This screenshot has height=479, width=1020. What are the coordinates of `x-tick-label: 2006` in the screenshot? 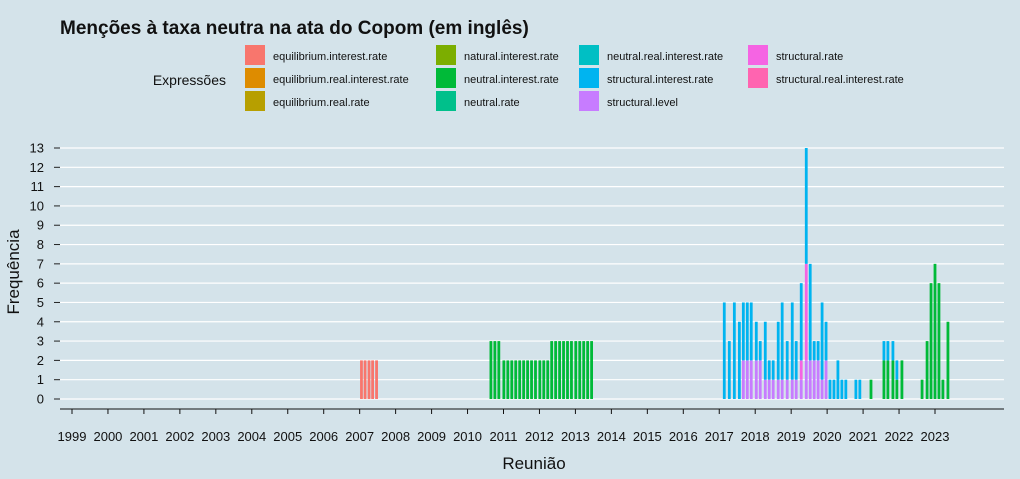 It's located at (323, 436).